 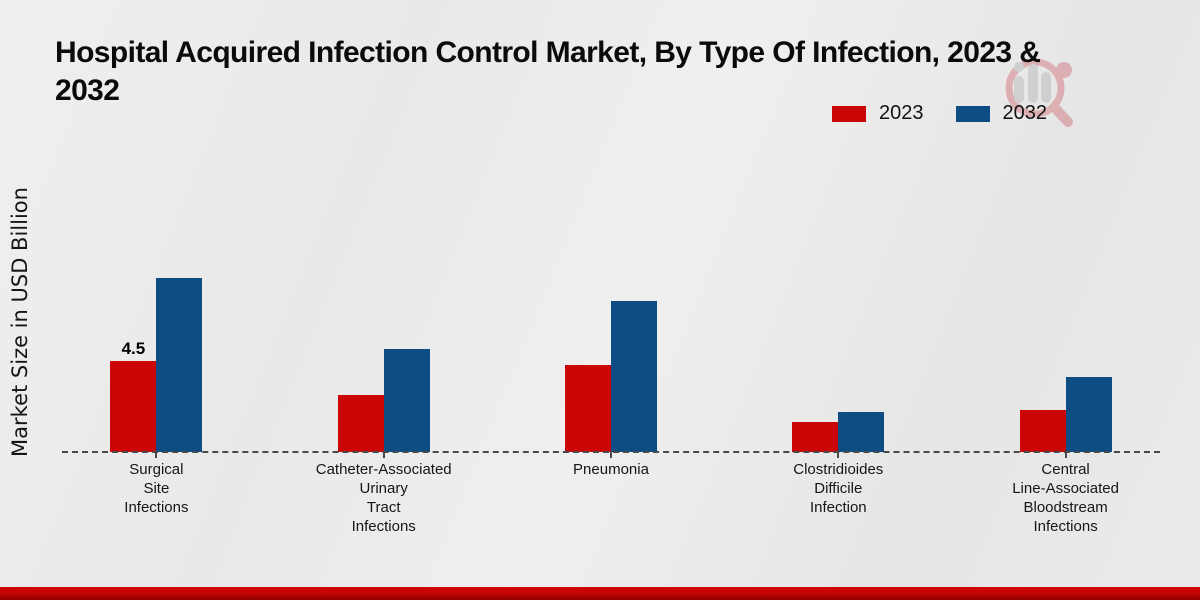 What do you see at coordinates (939, 113) in the screenshot?
I see `legend: 2023 2032` at bounding box center [939, 113].